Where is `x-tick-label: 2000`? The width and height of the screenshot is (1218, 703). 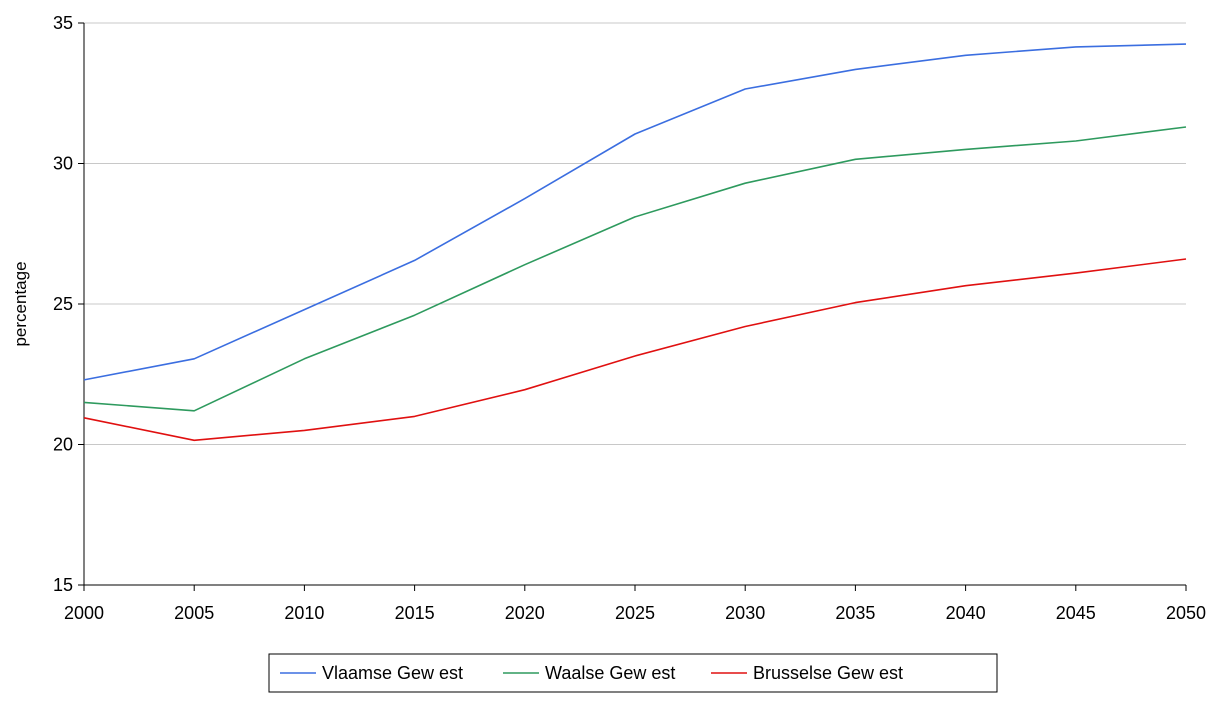
x-tick-label: 2000 is located at coordinates (84, 613).